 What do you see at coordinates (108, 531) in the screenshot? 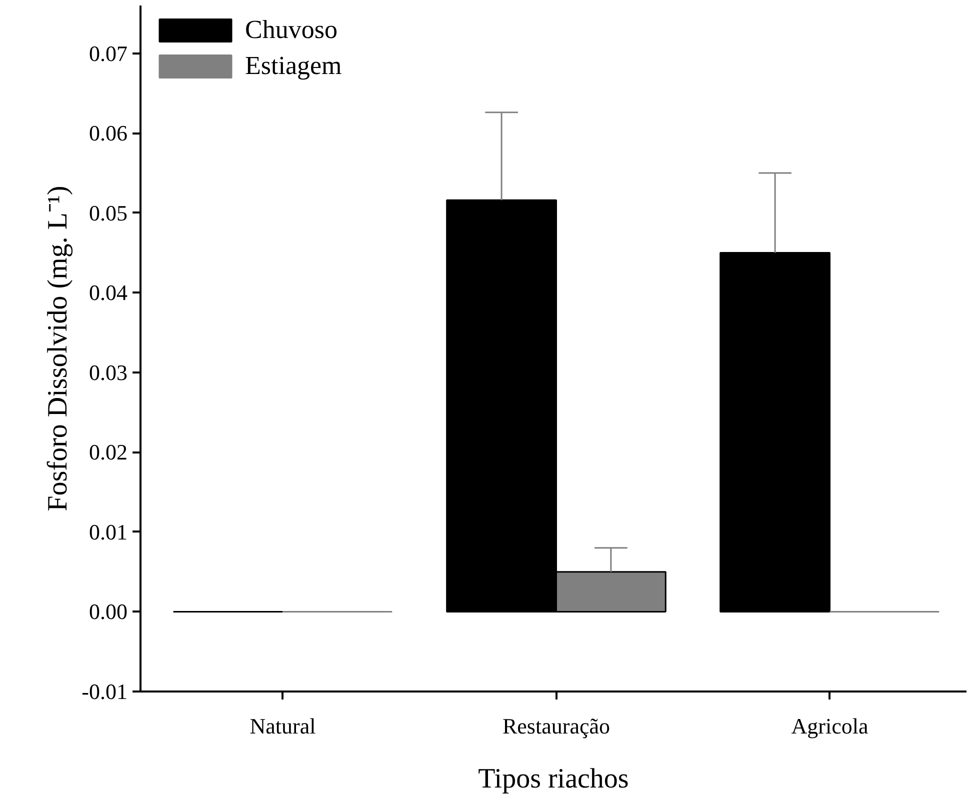
I see `y-tick-label: 0.01` at bounding box center [108, 531].